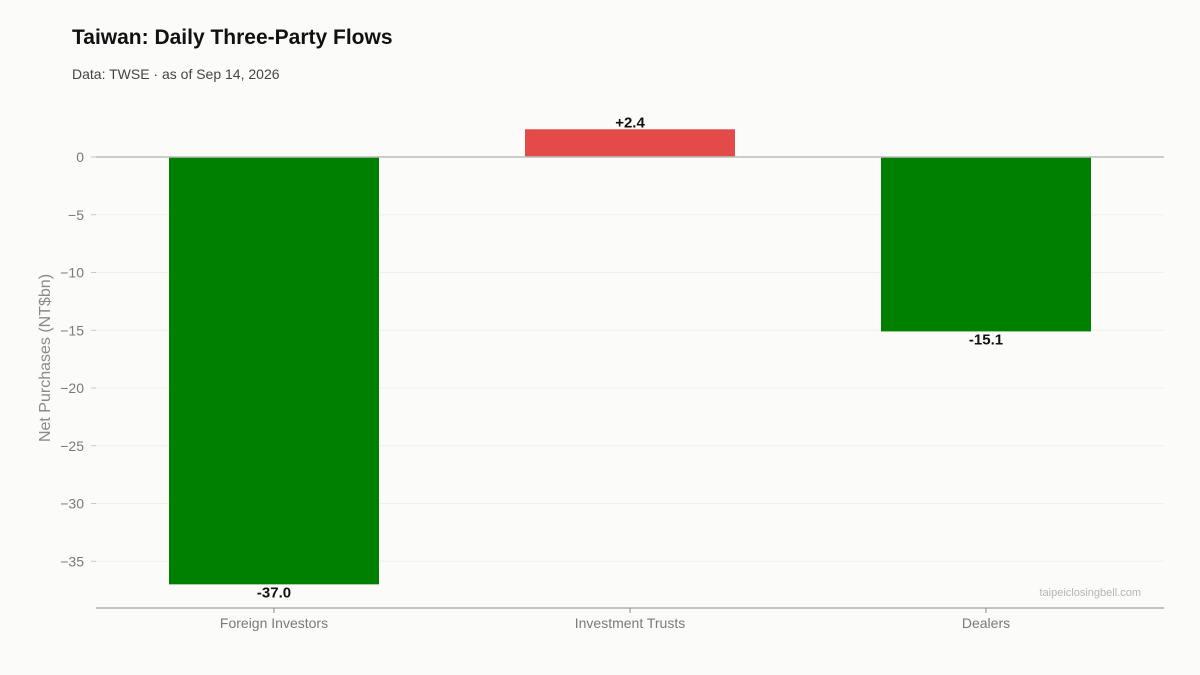 This screenshot has width=1200, height=675. I want to click on y-axis-label: Net Purchases (NT$bn), so click(45, 358).